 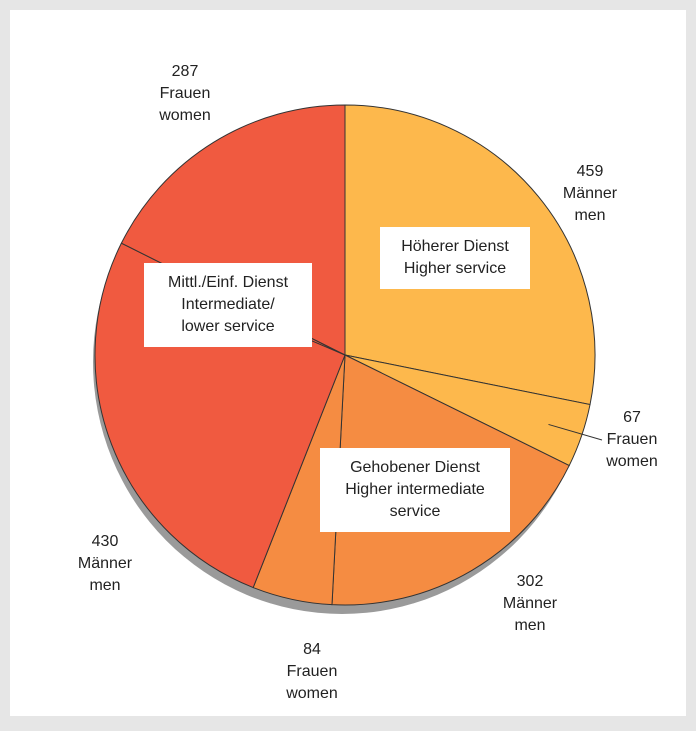 What do you see at coordinates (590, 171) in the screenshot?
I see `slice-value: 459` at bounding box center [590, 171].